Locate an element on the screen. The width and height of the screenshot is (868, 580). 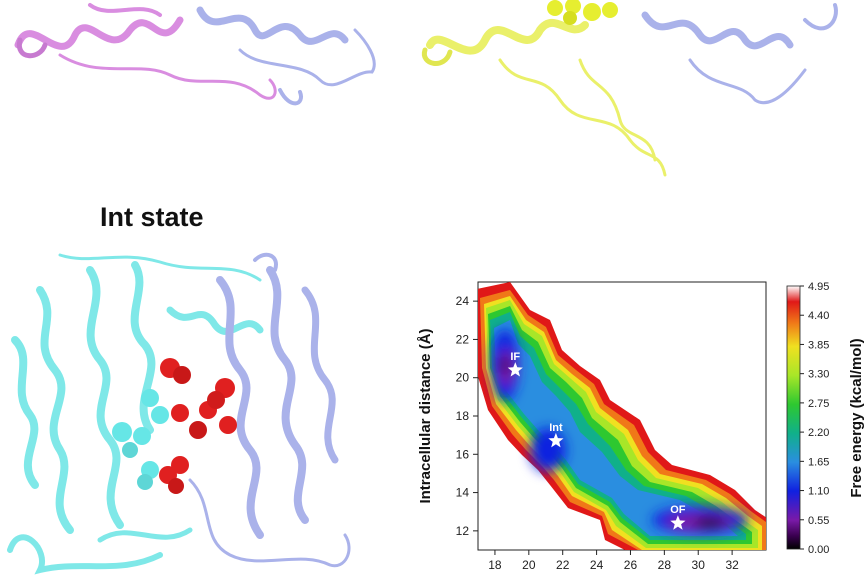
x-tick-label: 24 is located at coordinates (597, 565).